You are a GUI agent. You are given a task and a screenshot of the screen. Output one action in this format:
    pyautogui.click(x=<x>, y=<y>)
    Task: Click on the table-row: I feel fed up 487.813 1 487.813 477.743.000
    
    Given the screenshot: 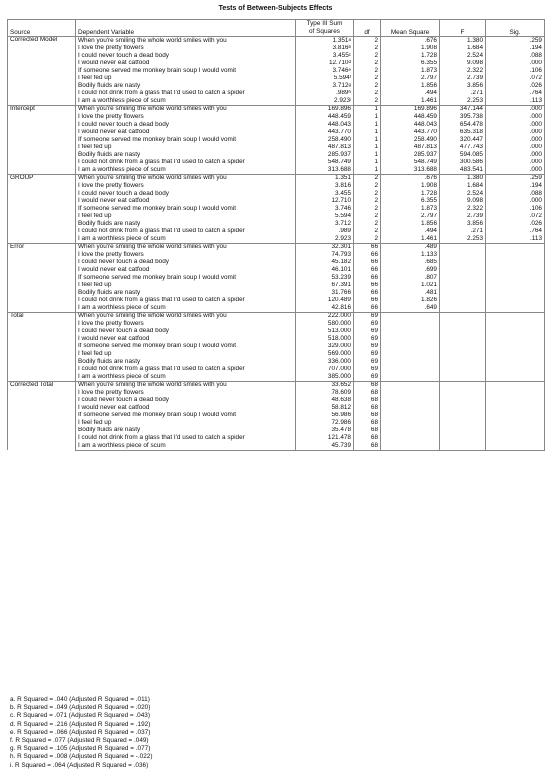 What is the action you would take?
    pyautogui.click(x=276, y=147)
    